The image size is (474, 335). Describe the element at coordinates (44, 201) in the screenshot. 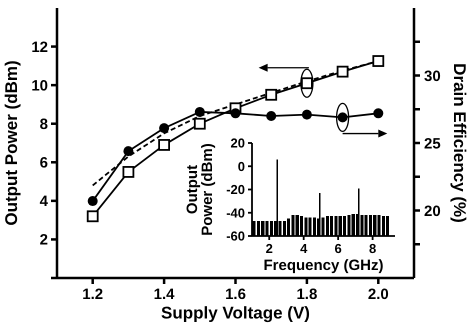

I see `y-tick-label: 4` at that location.